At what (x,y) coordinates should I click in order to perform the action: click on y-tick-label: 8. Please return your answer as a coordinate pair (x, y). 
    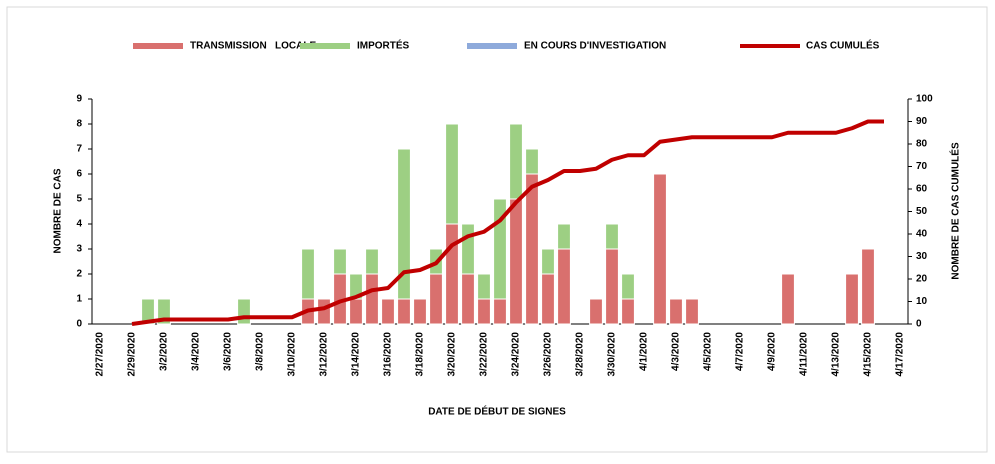
    Looking at the image, I should click on (79, 124).